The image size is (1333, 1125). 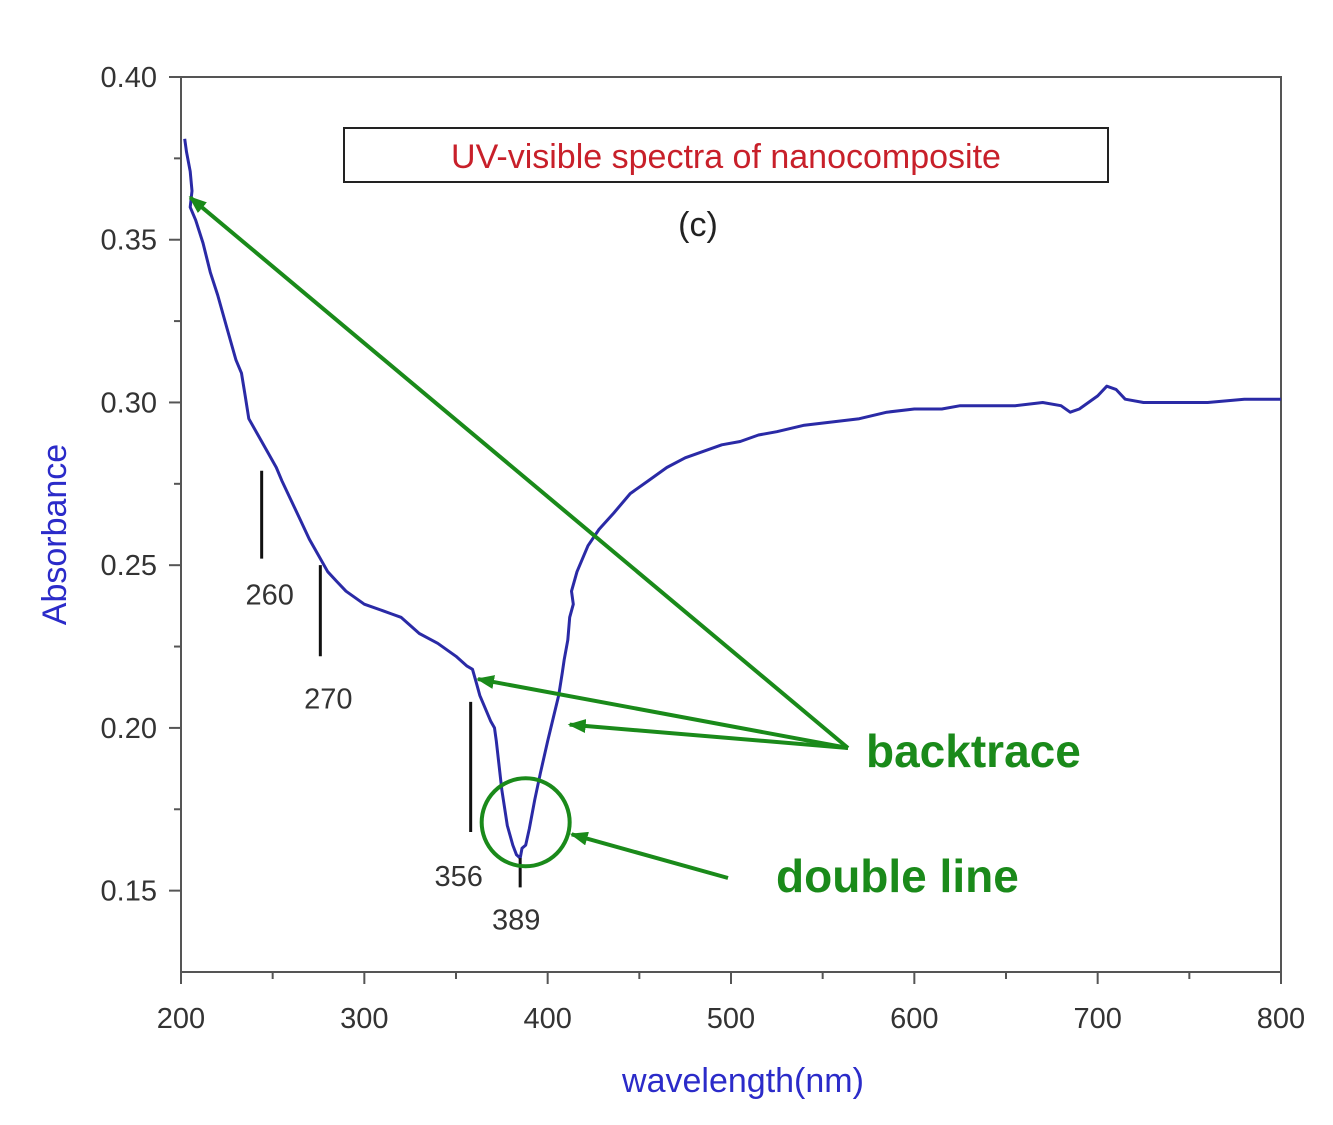 I want to click on x-tick-label: 800, so click(x=1281, y=1019).